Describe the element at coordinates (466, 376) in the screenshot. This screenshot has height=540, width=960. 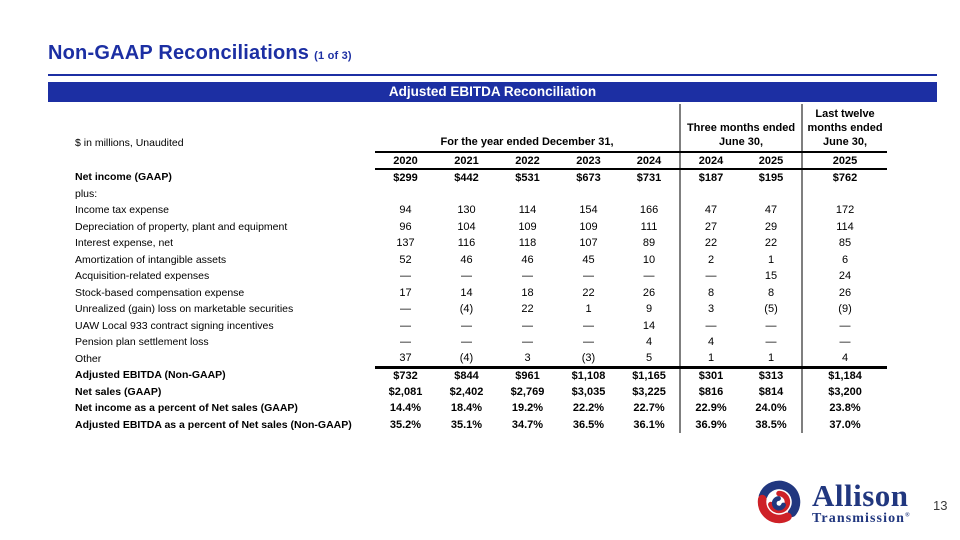
I see `row-value: $844` at that location.